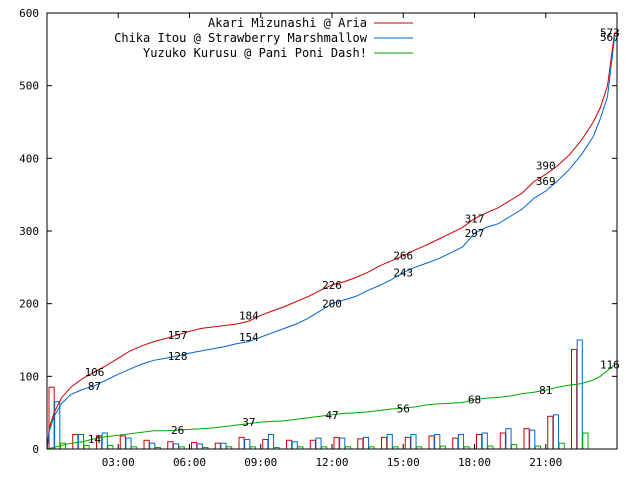  What do you see at coordinates (29, 304) in the screenshot?
I see `y-tick-label: 200` at bounding box center [29, 304].